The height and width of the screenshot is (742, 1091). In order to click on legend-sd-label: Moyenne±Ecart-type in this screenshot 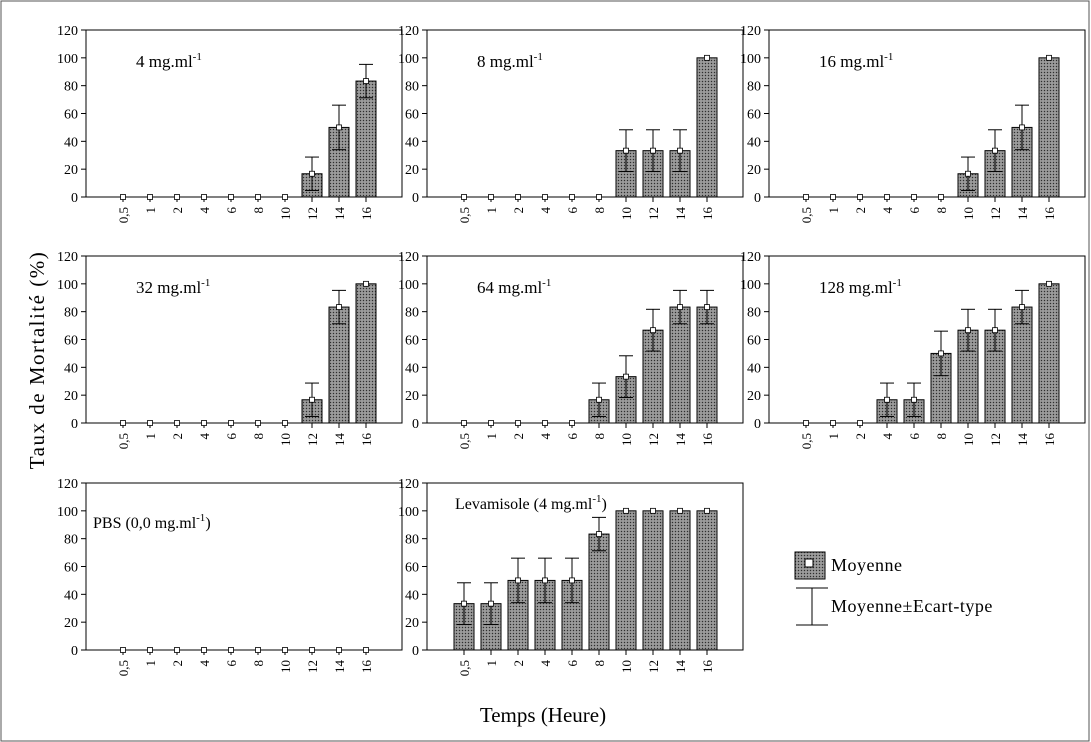, I will do `click(912, 606)`.